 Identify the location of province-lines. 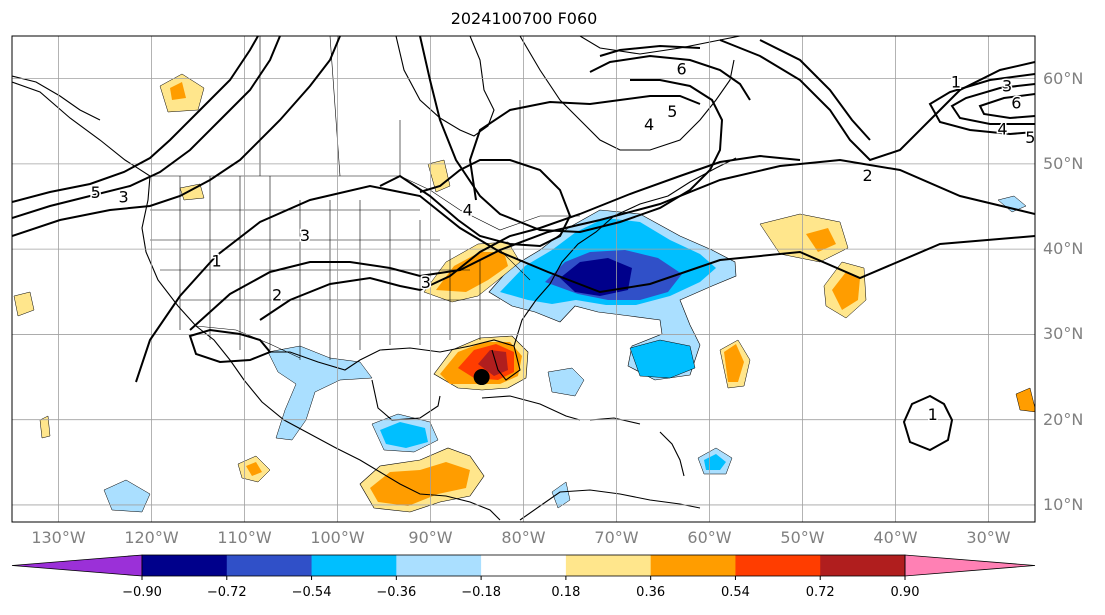
(390, 123).